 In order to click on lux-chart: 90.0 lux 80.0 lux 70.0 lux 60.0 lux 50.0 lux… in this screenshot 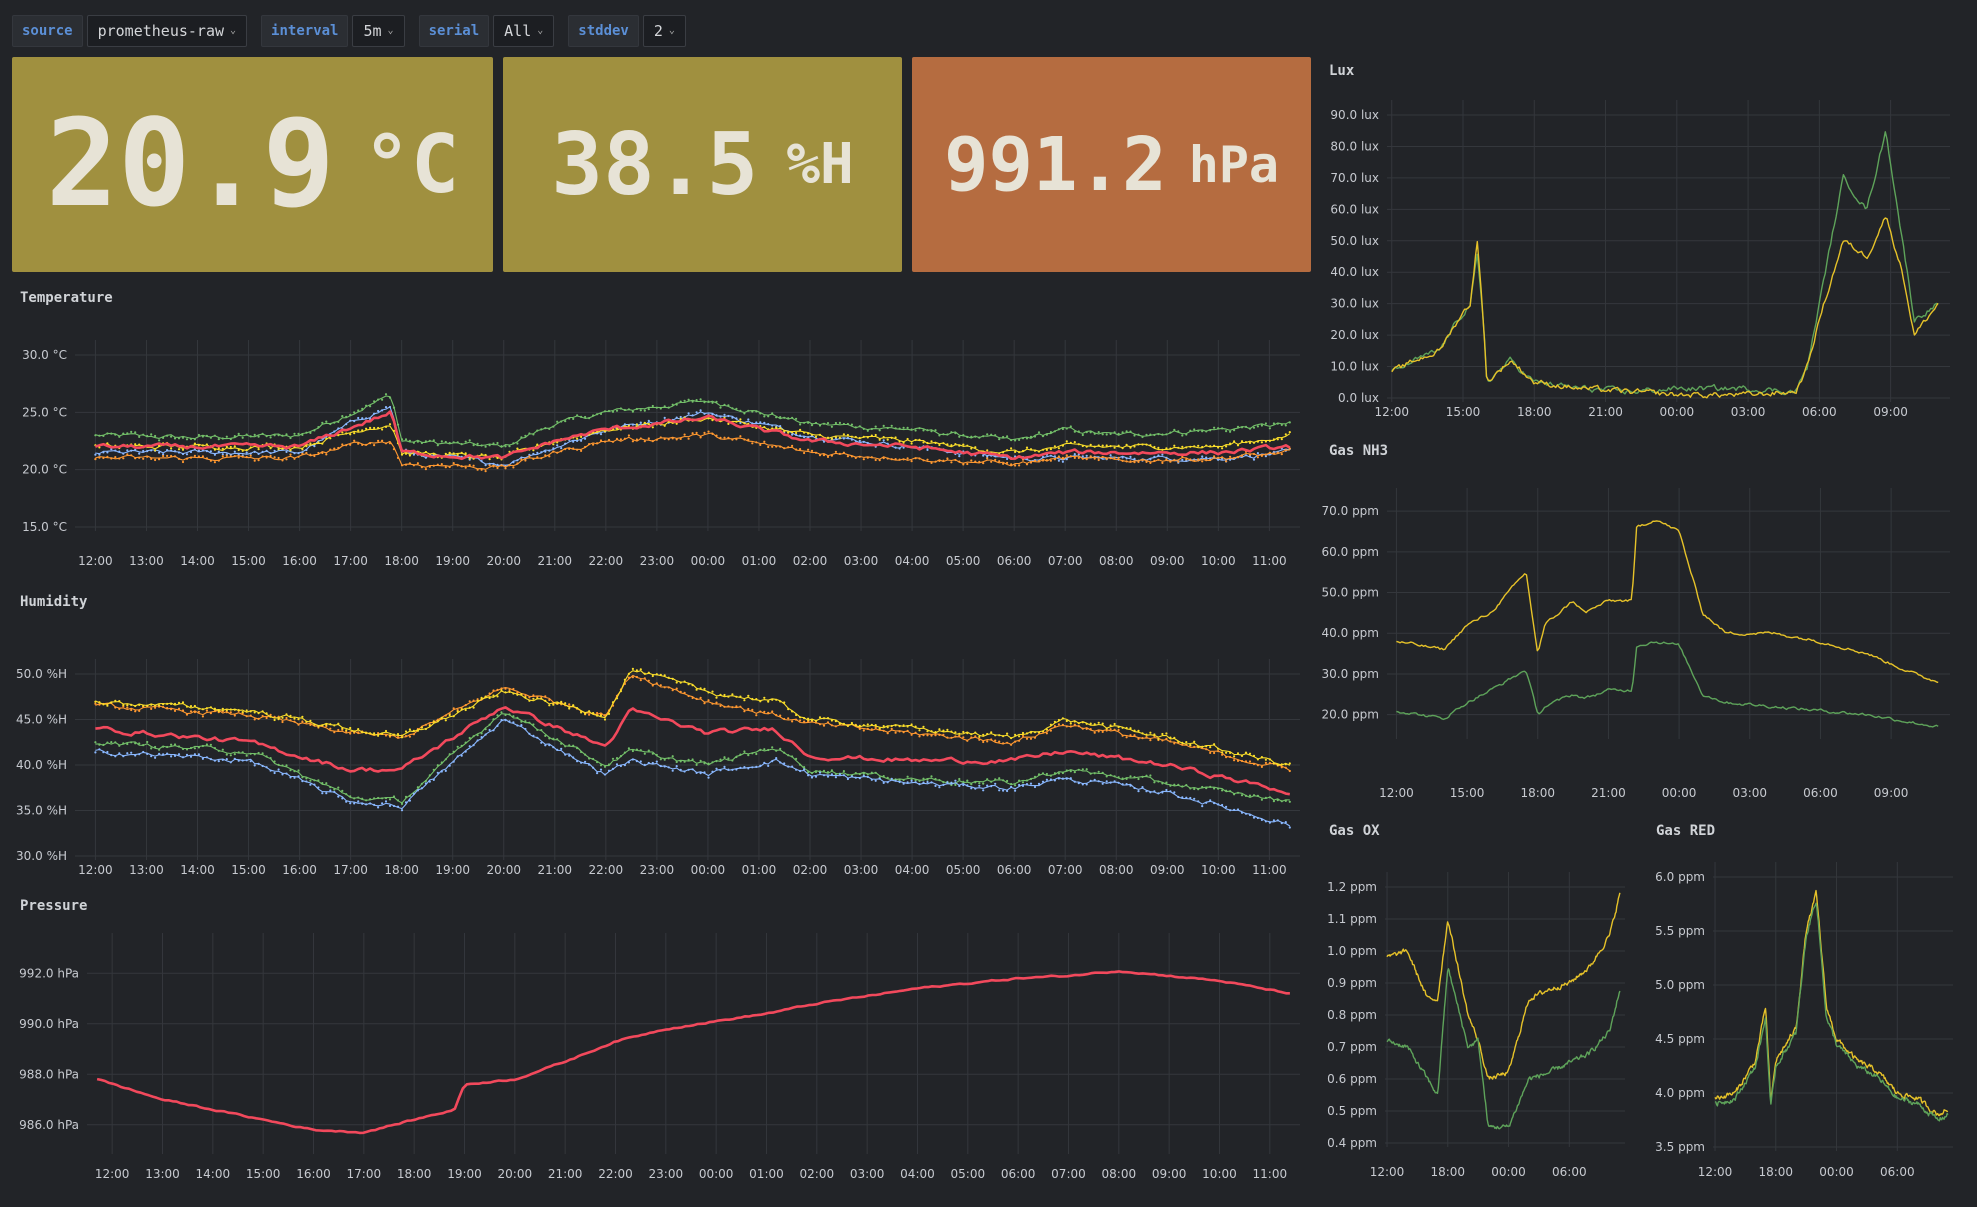, I will do `click(1640, 260)`.